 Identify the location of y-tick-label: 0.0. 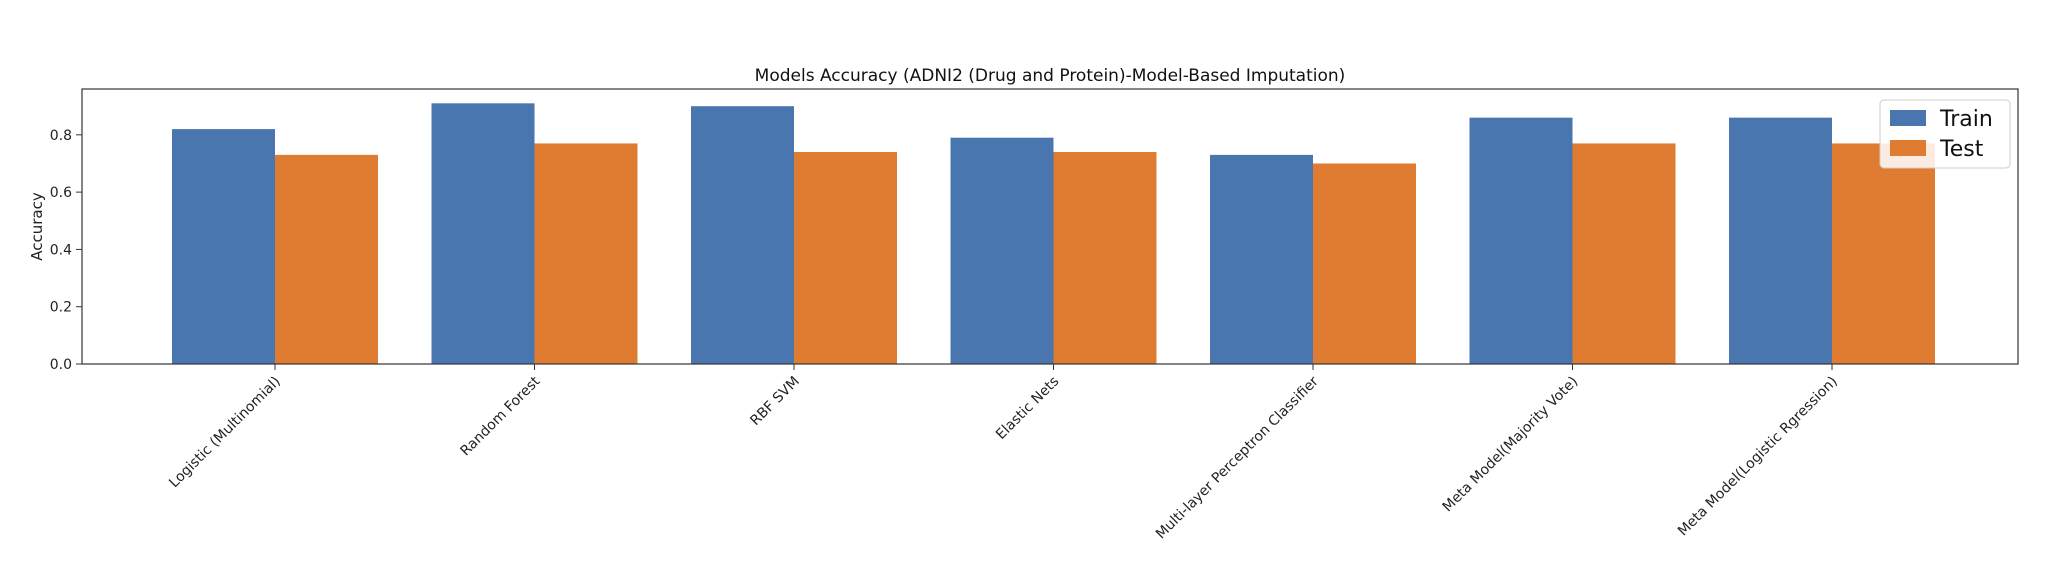
(61, 365).